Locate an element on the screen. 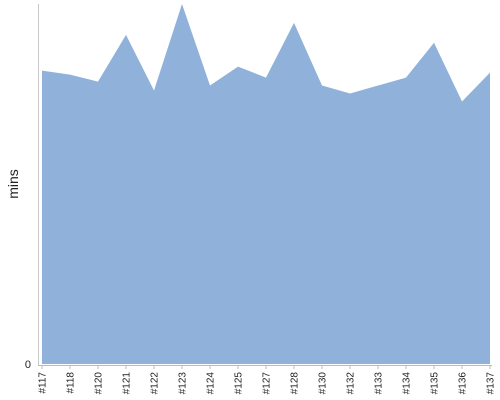 Image resolution: width=500 pixels, height=400 pixels. y-tick-label: 0 is located at coordinates (28, 365).